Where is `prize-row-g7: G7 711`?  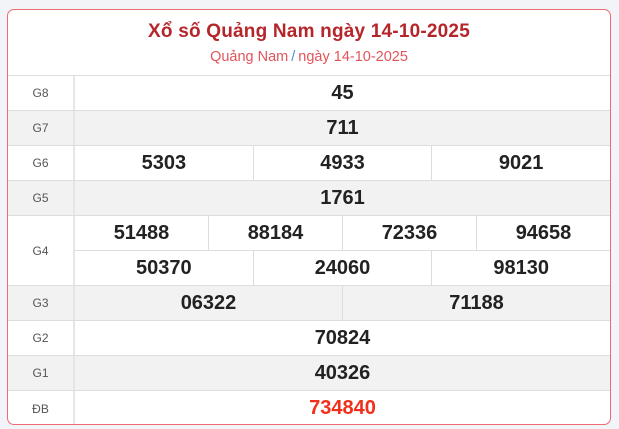
prize-row-g7: G7 711 is located at coordinates (309, 128).